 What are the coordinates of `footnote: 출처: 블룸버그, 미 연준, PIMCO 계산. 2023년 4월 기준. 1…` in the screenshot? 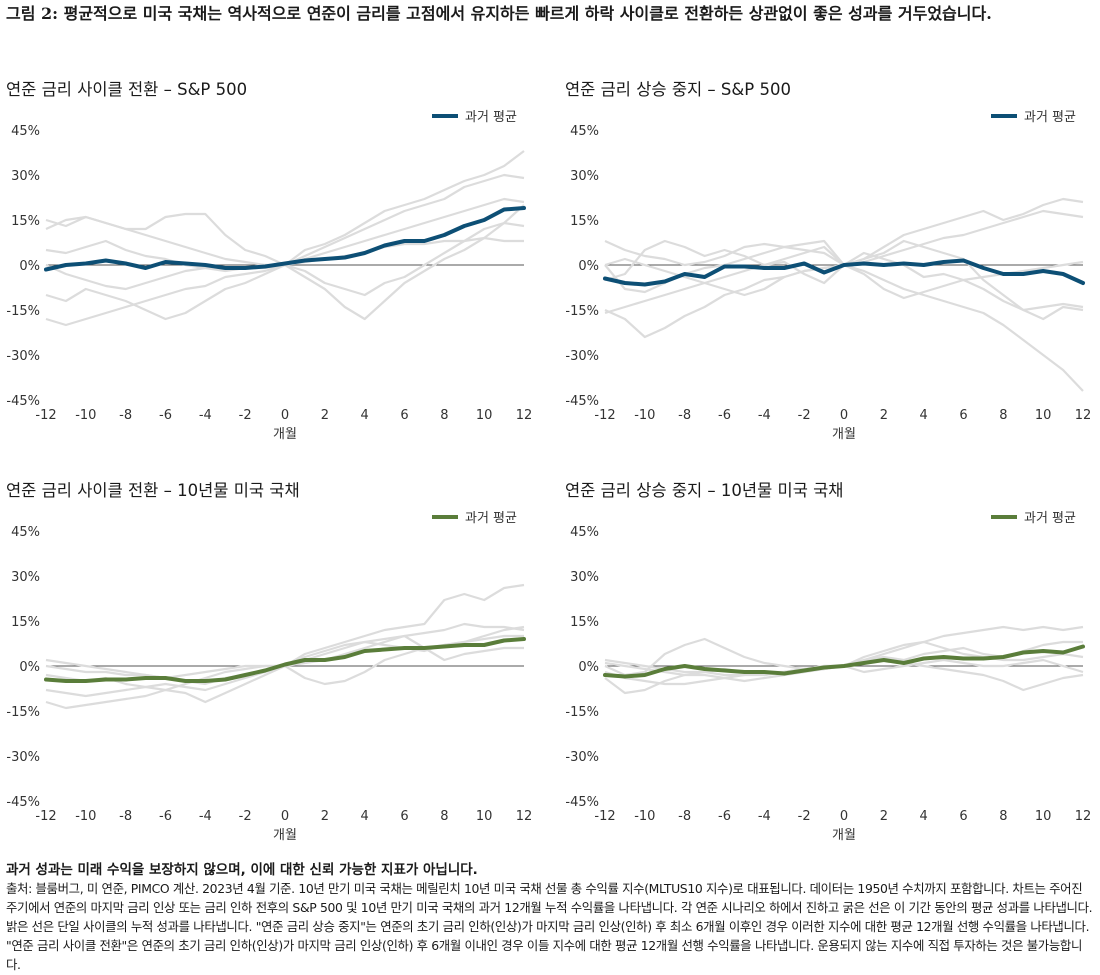 It's located at (549, 926).